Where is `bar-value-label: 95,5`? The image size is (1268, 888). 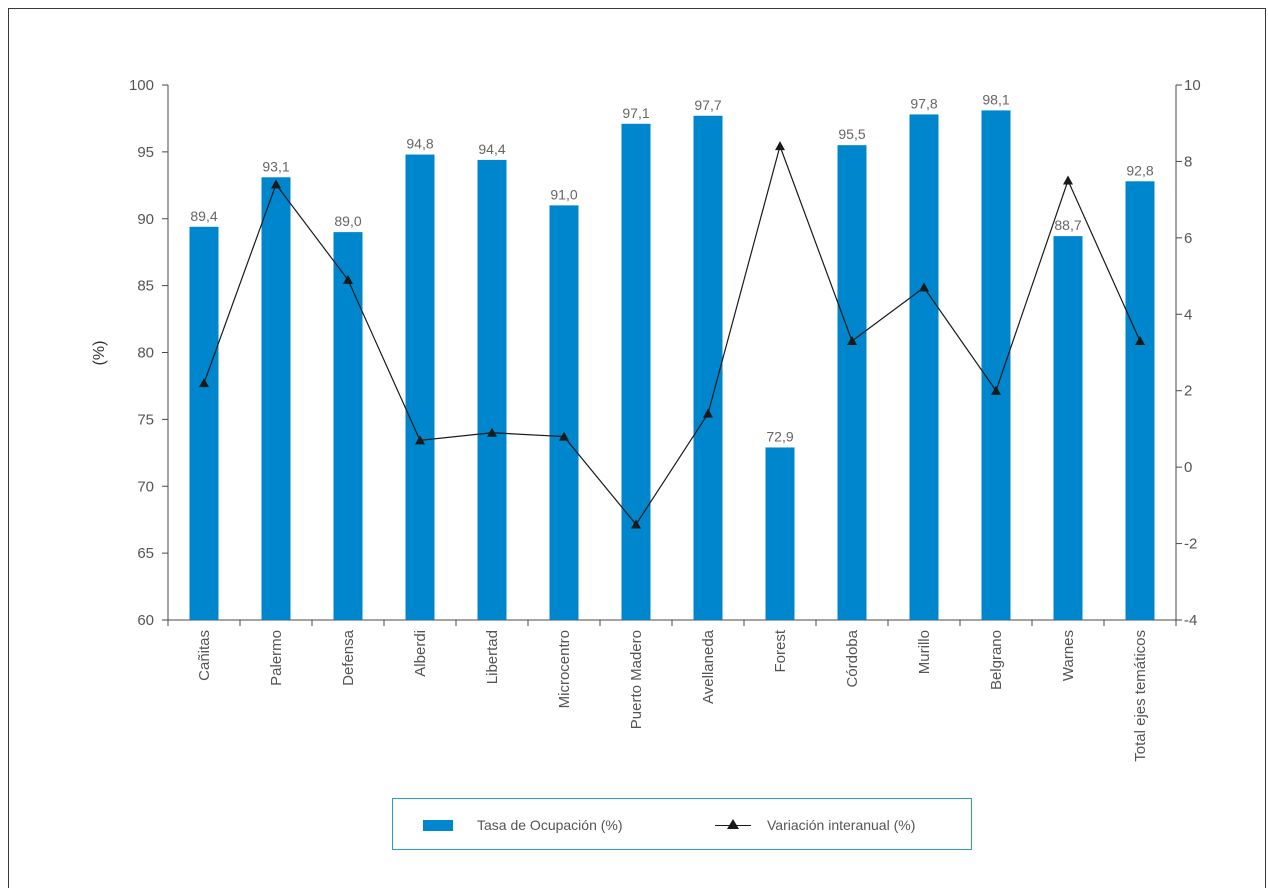
bar-value-label: 95,5 is located at coordinates (851, 134).